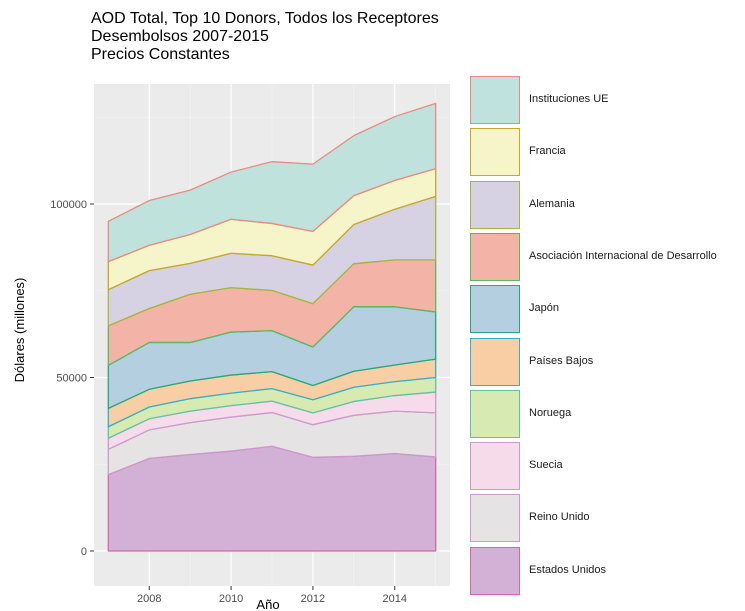  Describe the element at coordinates (272, 182) in the screenshot. I see `area-instituciones-ue` at that location.